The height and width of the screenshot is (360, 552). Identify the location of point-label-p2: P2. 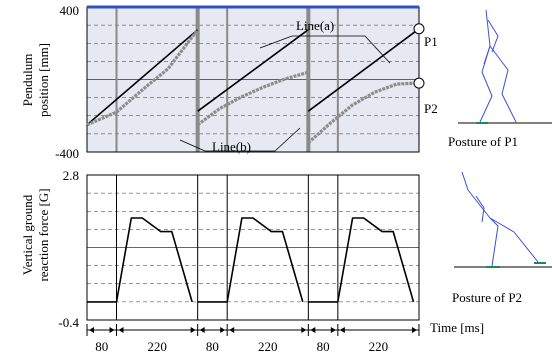
(431, 108).